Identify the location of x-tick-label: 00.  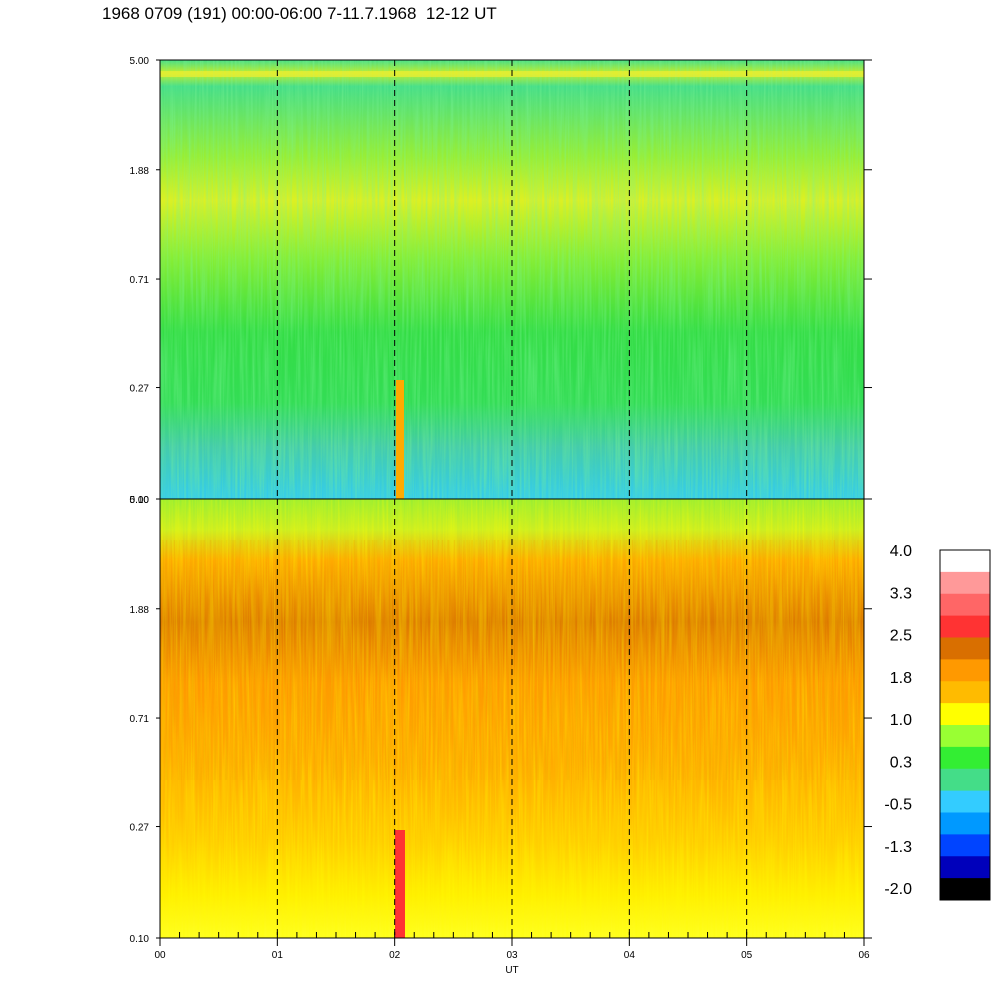
(160, 955).